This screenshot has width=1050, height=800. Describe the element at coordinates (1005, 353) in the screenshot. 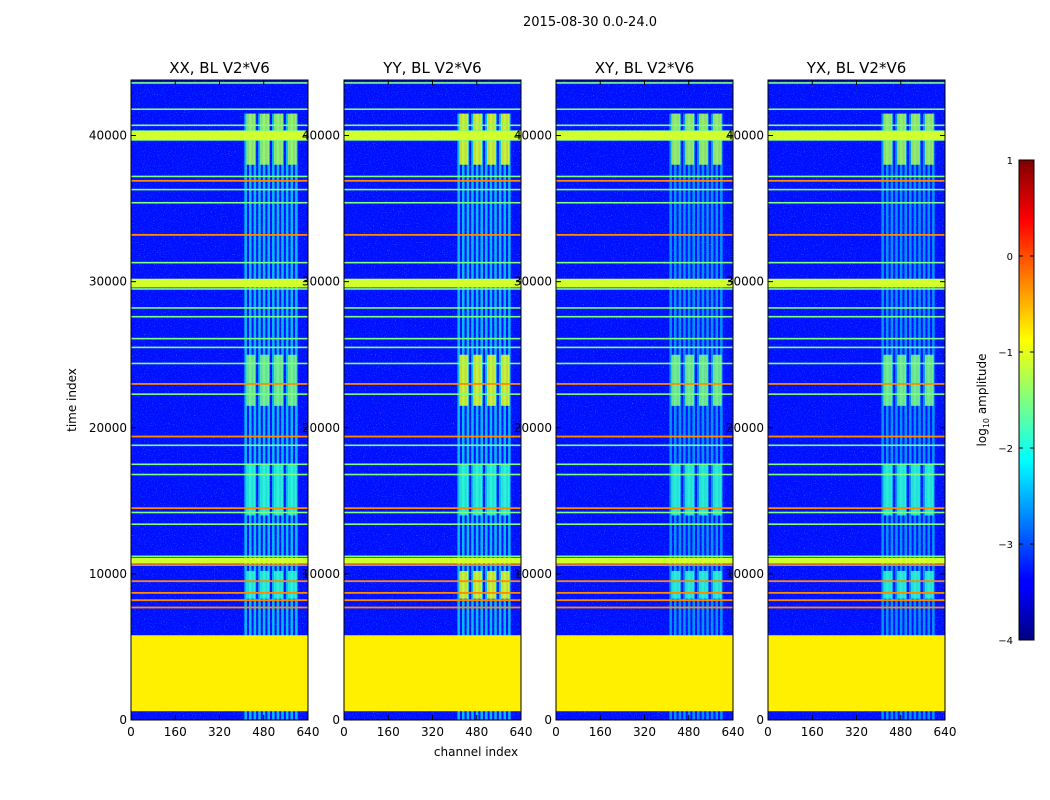

I see `colorbar-tick-label: −1` at that location.